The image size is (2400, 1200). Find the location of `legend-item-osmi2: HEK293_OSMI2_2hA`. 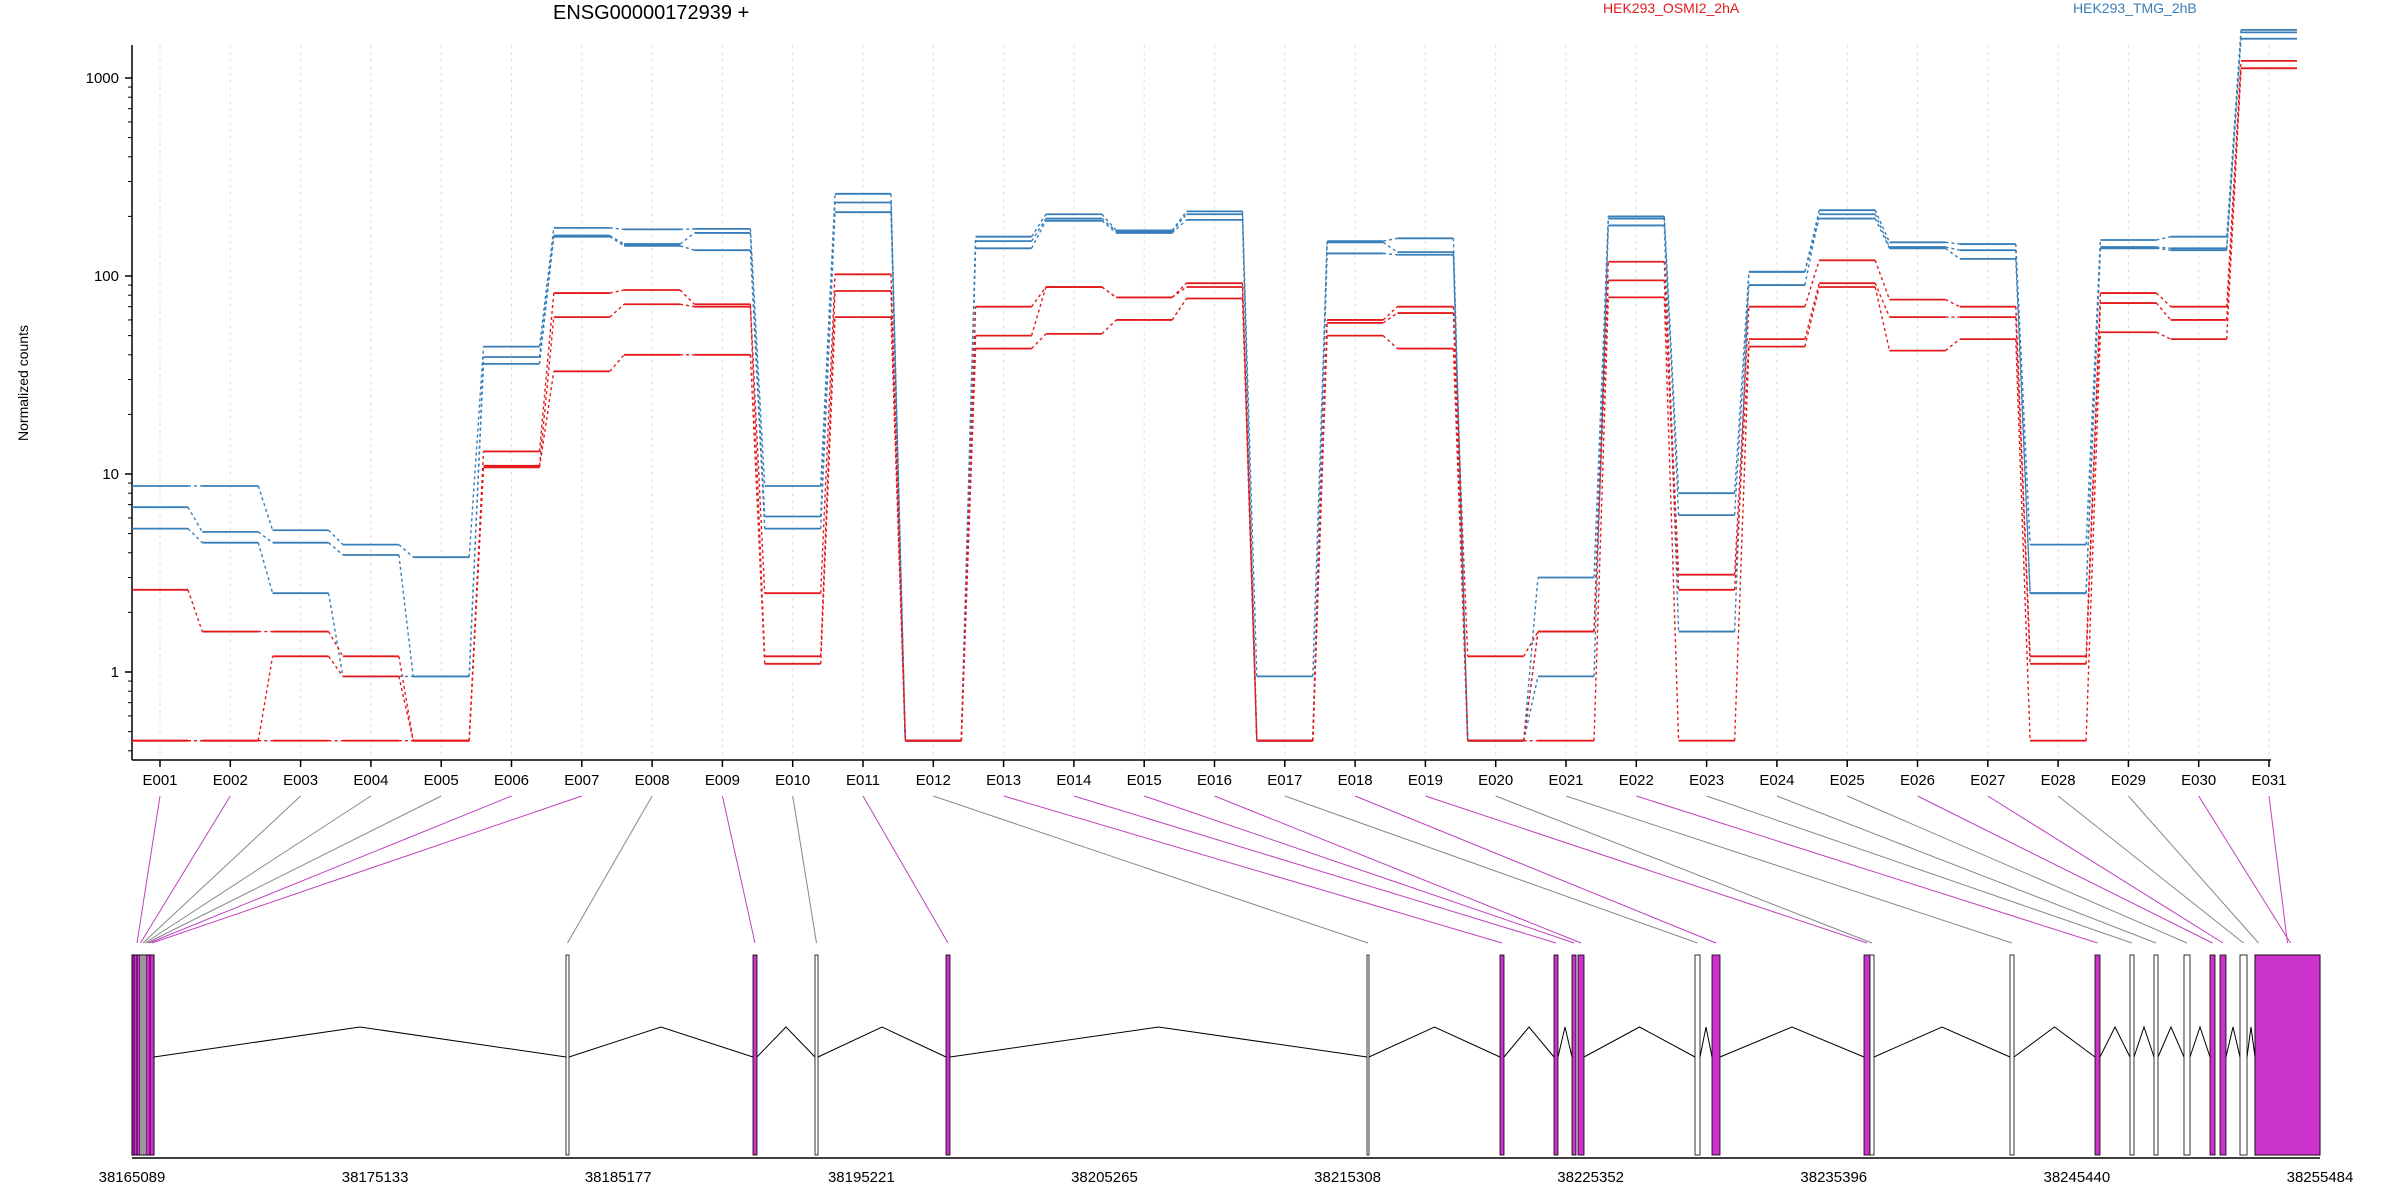

legend-item-osmi2: HEK293_OSMI2_2hA is located at coordinates (1671, 8).